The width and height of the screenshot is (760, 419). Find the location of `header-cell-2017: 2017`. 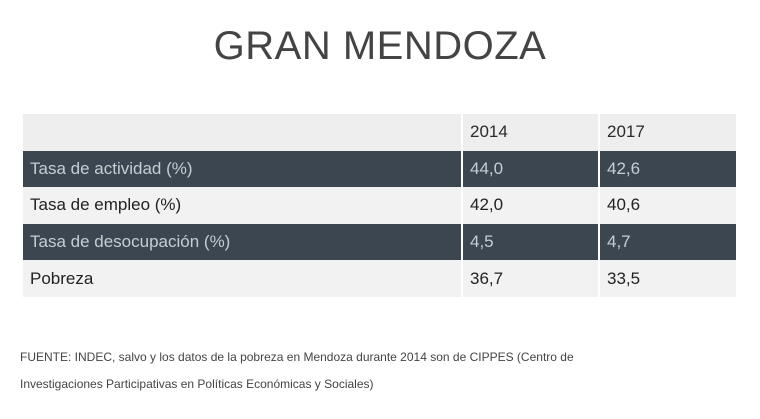

header-cell-2017: 2017 is located at coordinates (667, 132).